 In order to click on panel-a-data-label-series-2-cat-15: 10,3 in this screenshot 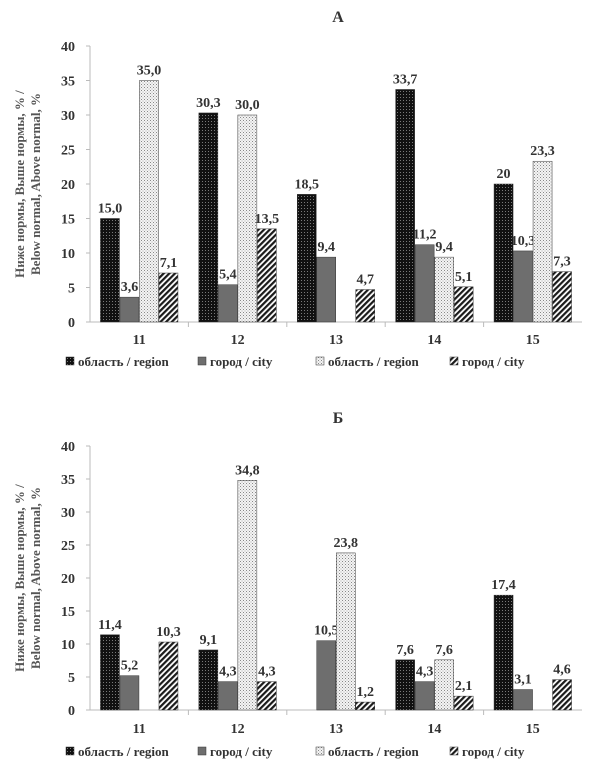, I will do `click(523, 241)`.